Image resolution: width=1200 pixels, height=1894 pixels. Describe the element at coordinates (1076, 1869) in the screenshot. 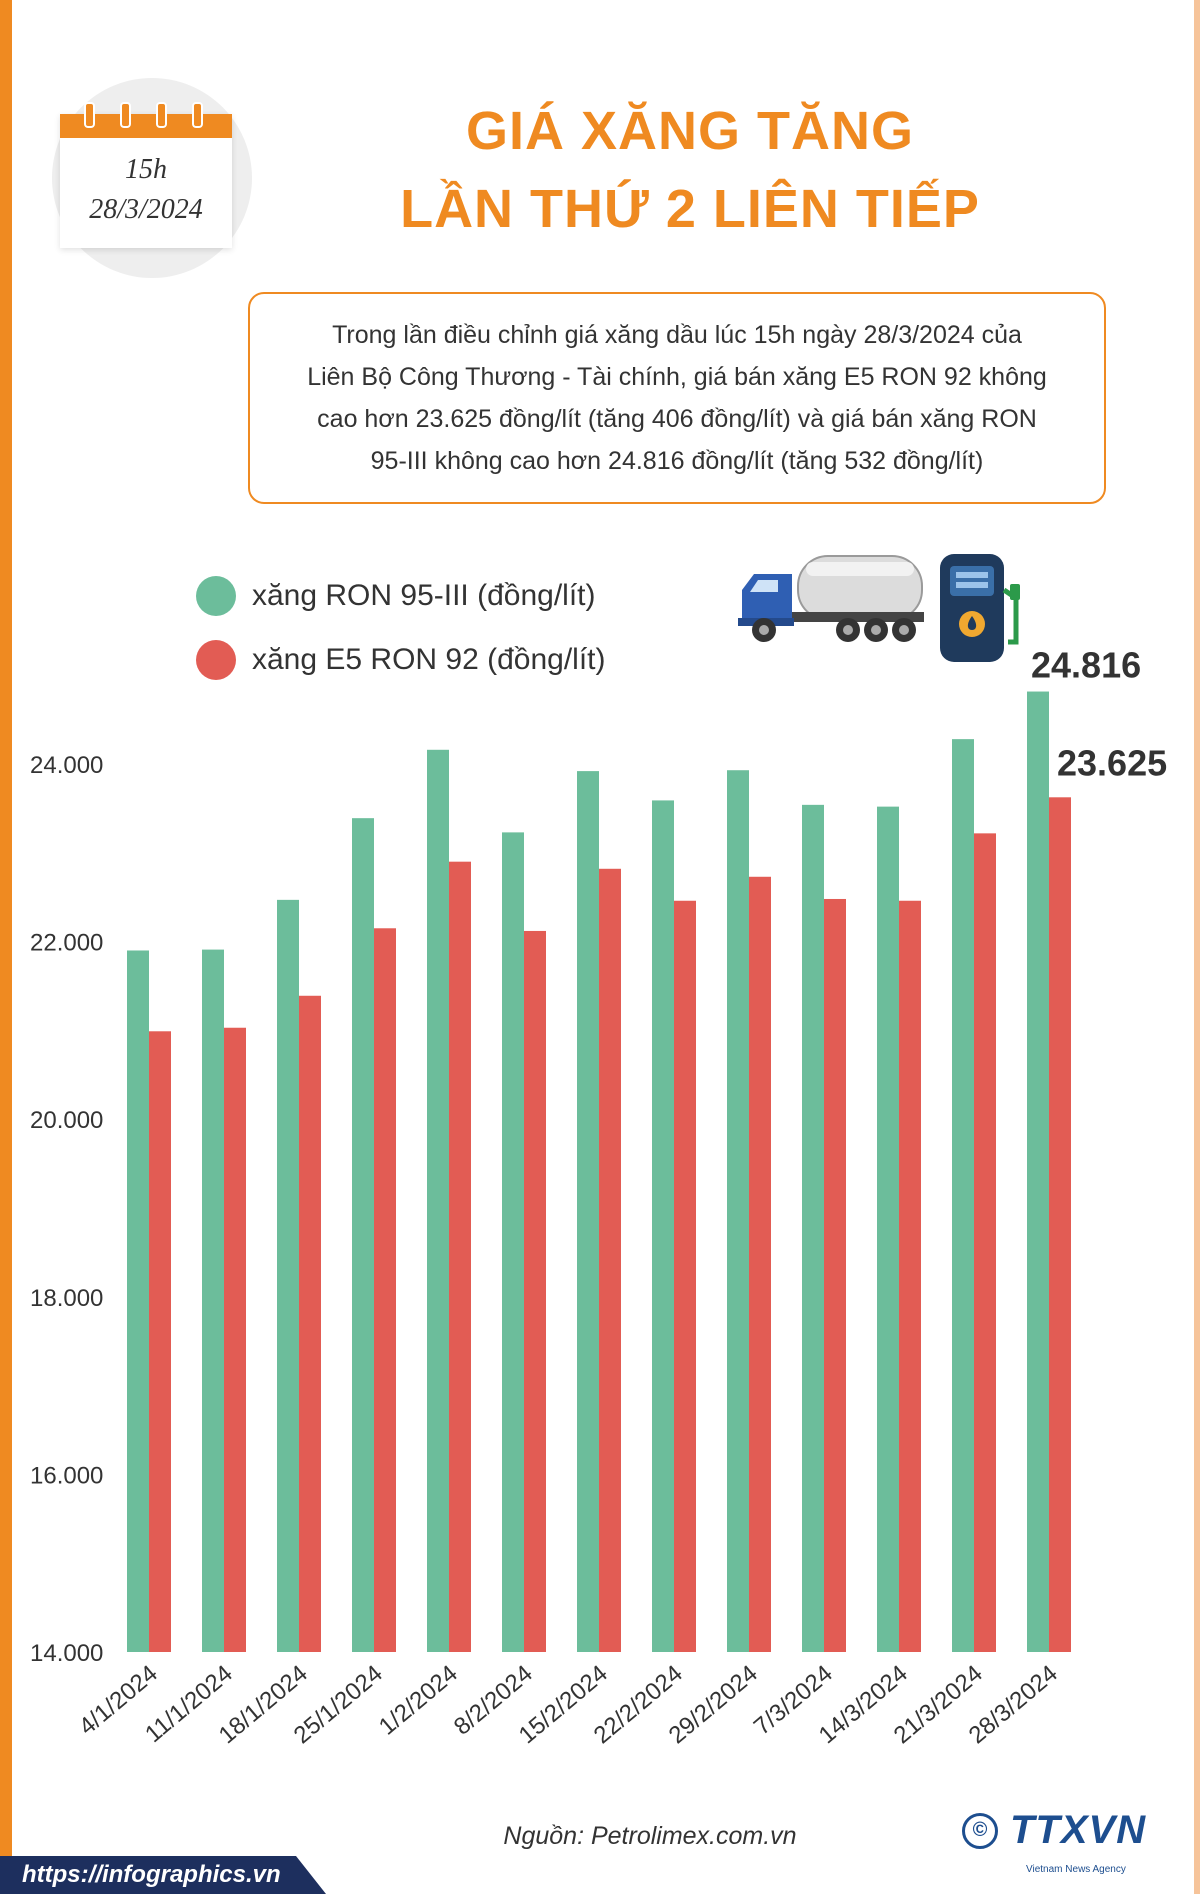

I see `logo-subtitle: Vietnam News Agency` at that location.